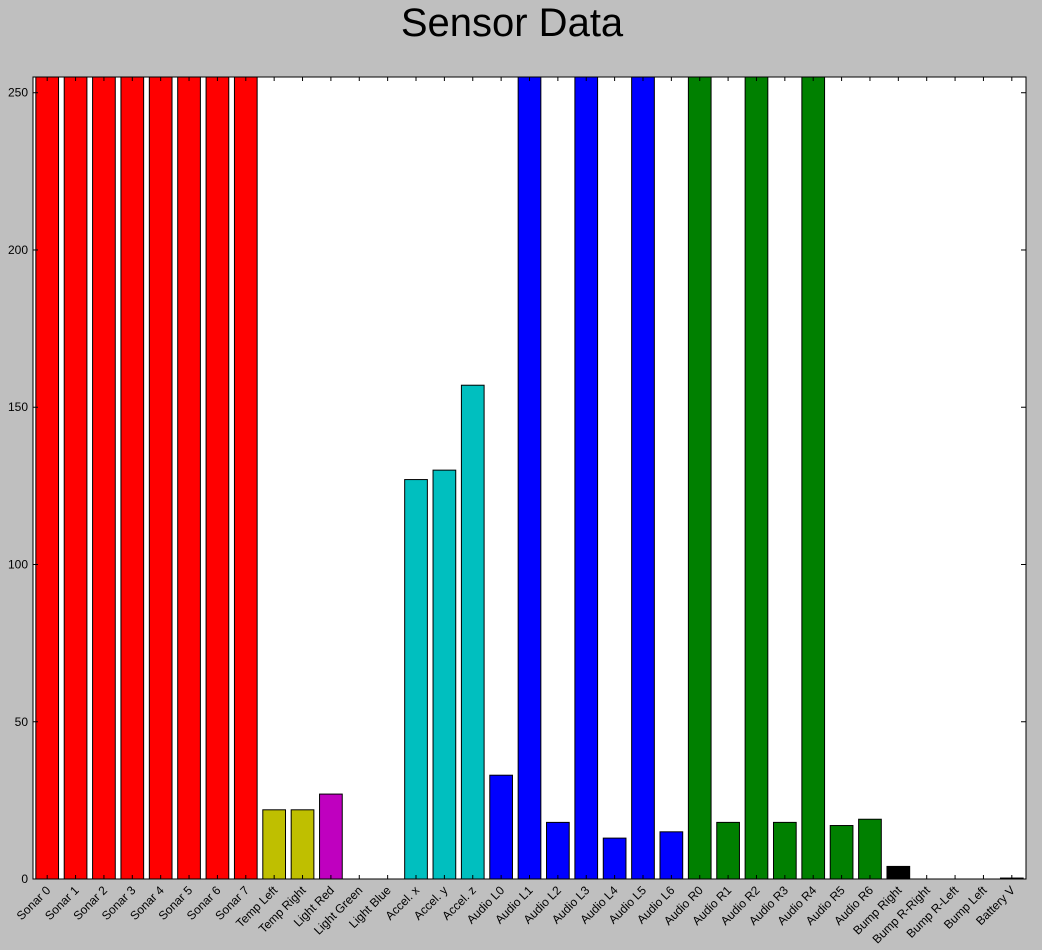  I want to click on bar-audio-r5, so click(841, 852).